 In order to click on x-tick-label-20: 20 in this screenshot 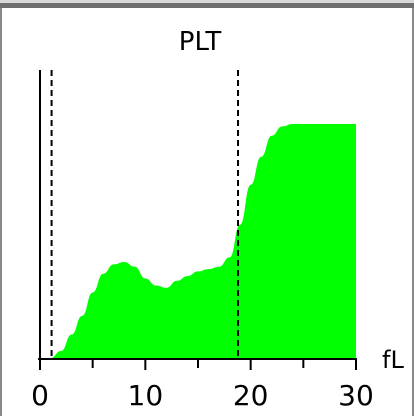, I will do `click(251, 395)`.